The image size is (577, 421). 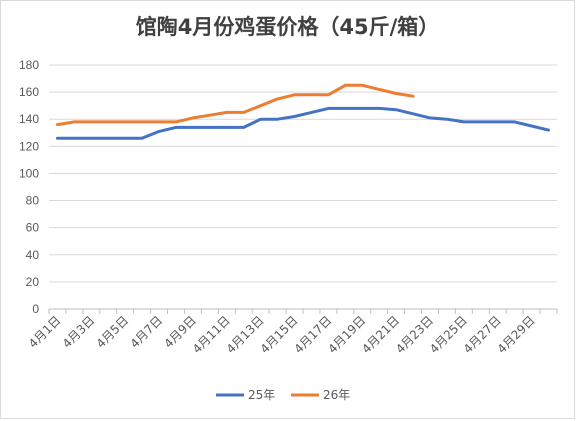 I want to click on y-tick-label: 100, so click(x=29, y=173).